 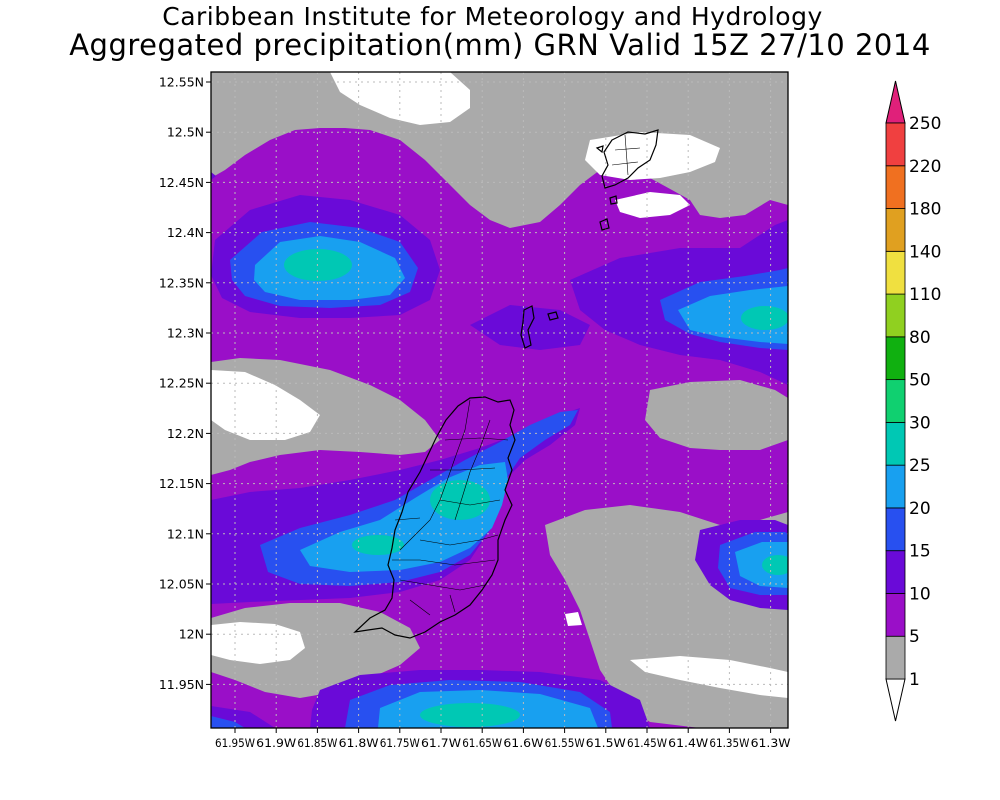 What do you see at coordinates (181, 684) in the screenshot?
I see `lat-tick-label: 11.95N` at bounding box center [181, 684].